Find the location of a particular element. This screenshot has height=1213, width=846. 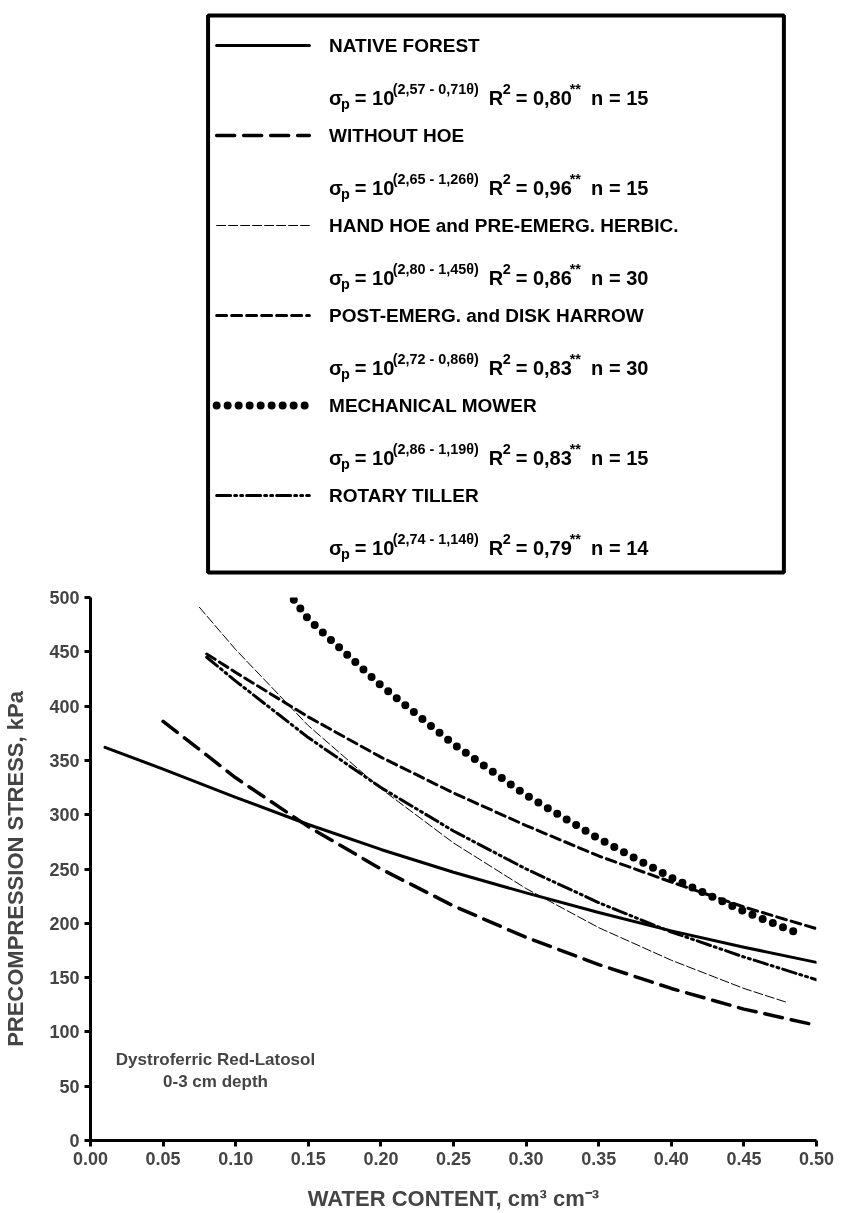

x-tick-label: 0.10 is located at coordinates (236, 1158).